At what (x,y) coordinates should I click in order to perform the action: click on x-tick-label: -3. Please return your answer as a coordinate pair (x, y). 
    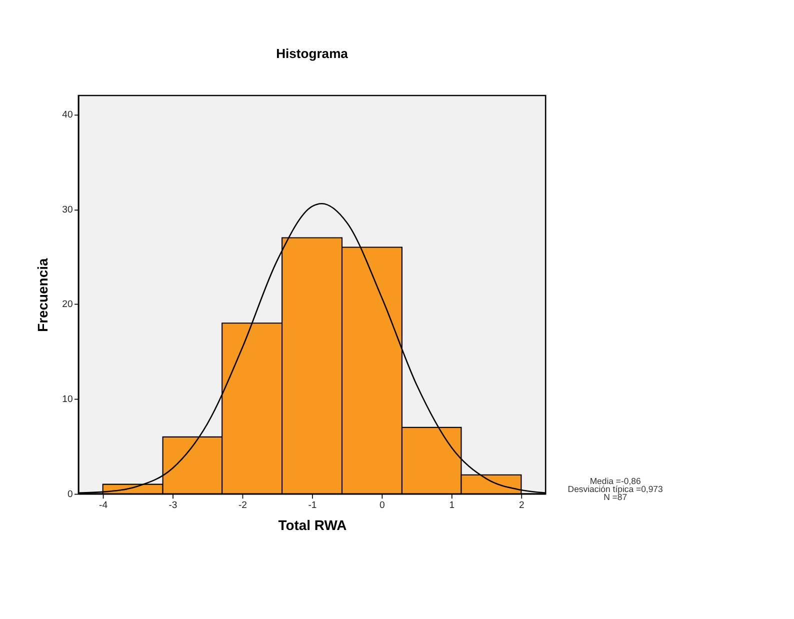
    Looking at the image, I should click on (173, 506).